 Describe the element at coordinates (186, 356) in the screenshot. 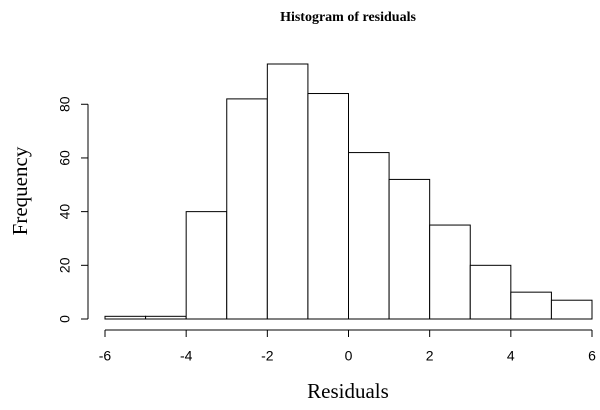

I see `x-tick-label: -4` at that location.